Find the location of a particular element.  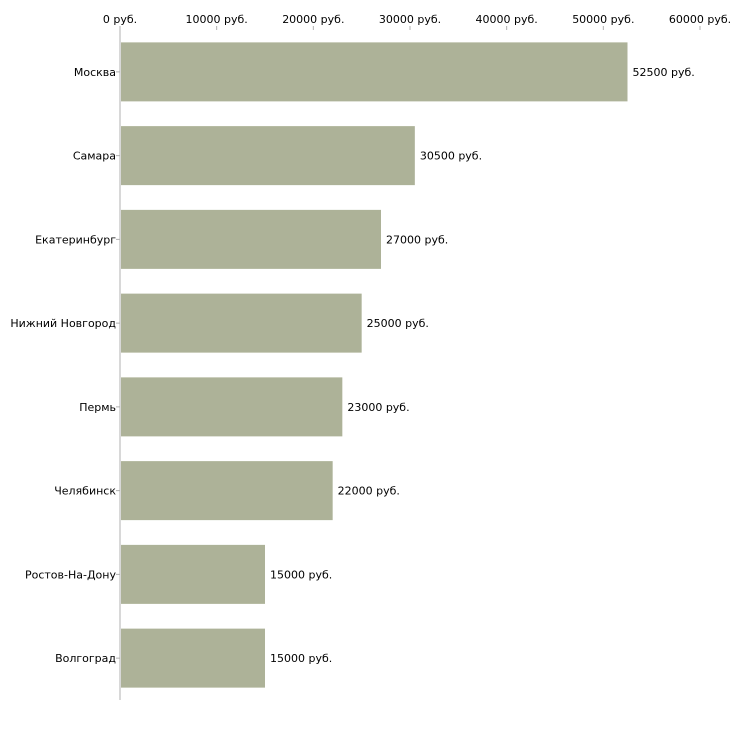

category-label: Нижний Новгород is located at coordinates (63, 323).